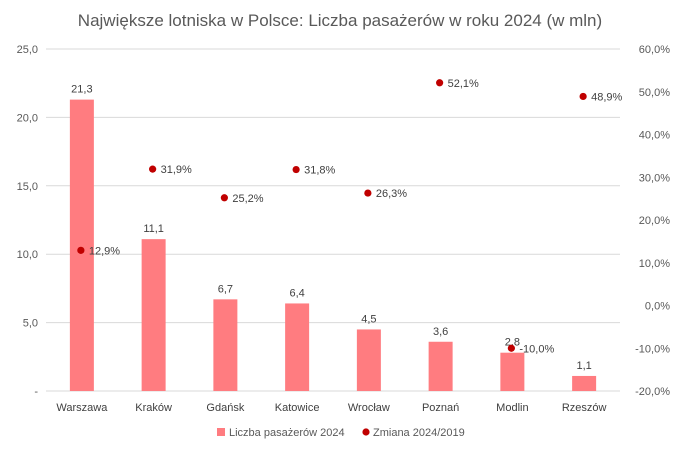 Image resolution: width=680 pixels, height=453 pixels. Describe the element at coordinates (654, 136) in the screenshot. I see `right-tick-label: 40,0%` at that location.